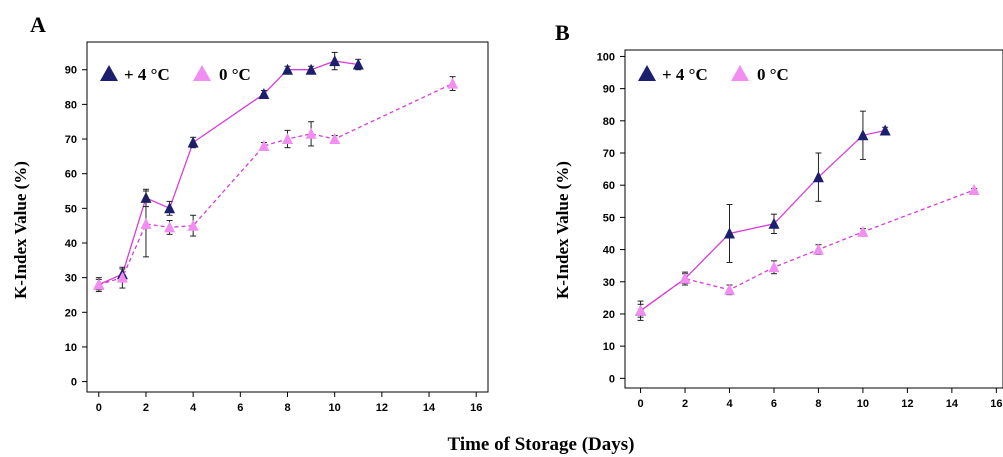 The width and height of the screenshot is (1003, 457). I want to click on panel-a-series-warm-line, so click(228, 173).